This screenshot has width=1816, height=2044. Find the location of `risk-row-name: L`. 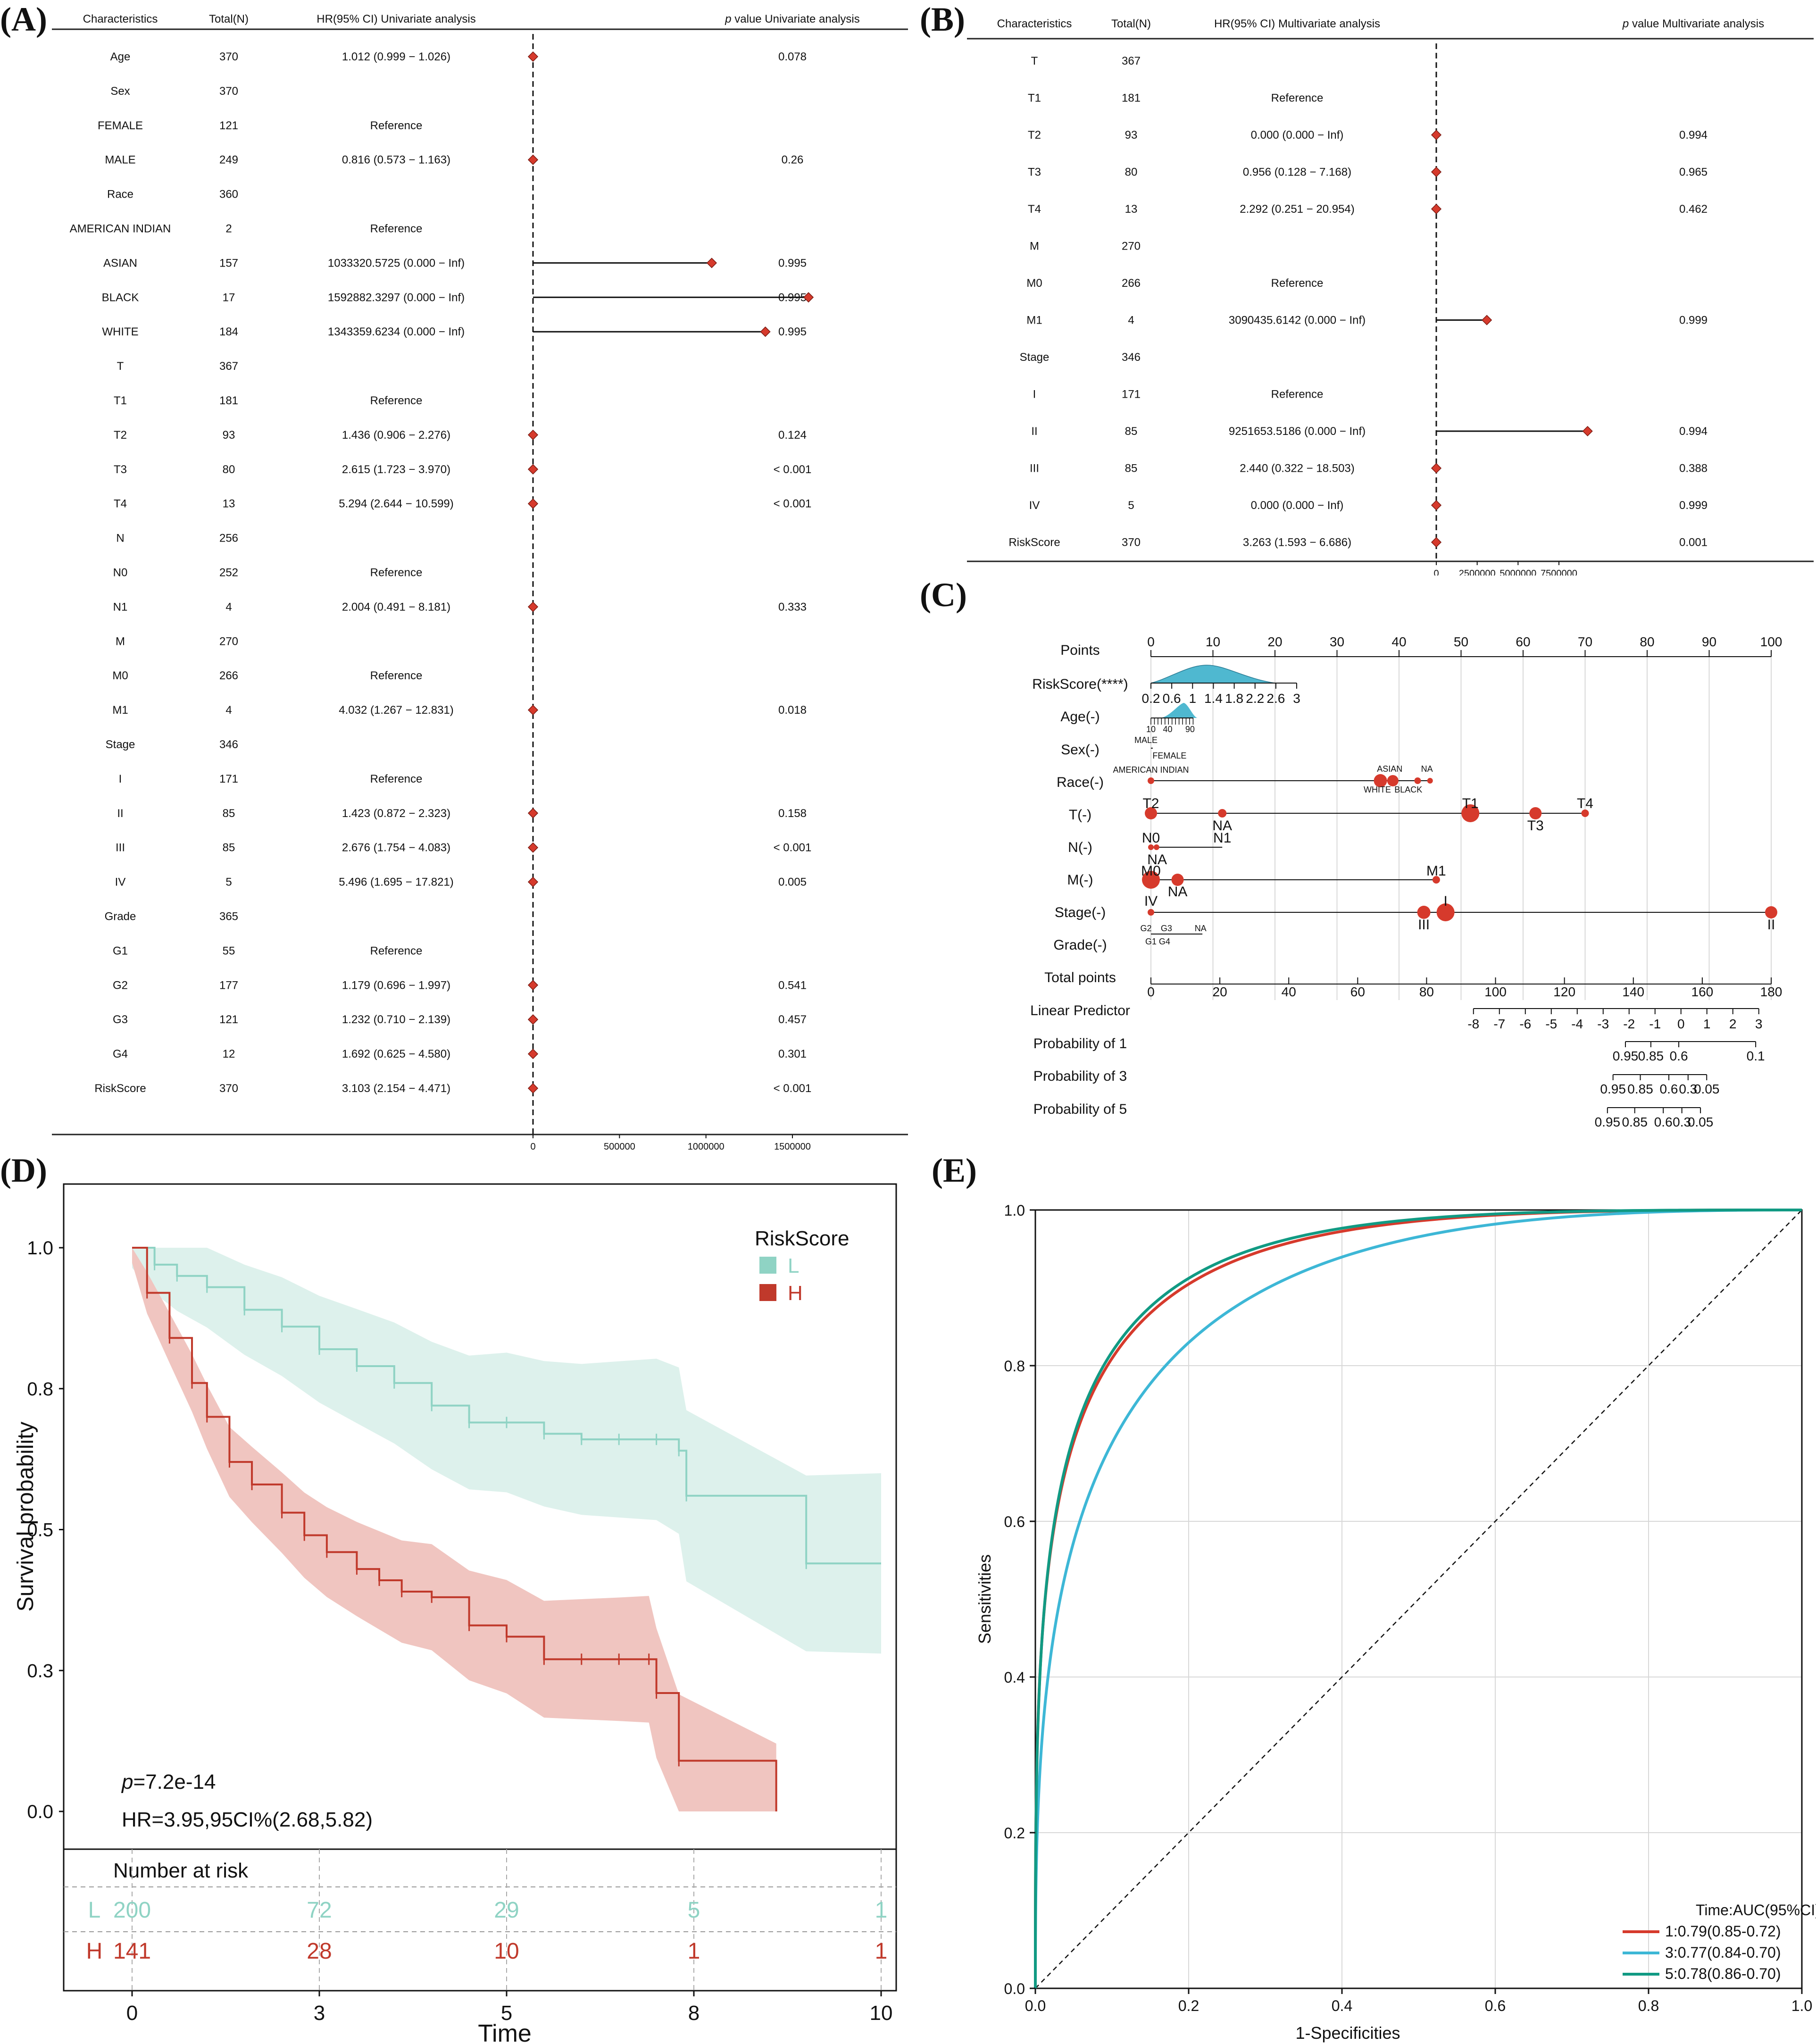

risk-row-name: L is located at coordinates (95, 1911).